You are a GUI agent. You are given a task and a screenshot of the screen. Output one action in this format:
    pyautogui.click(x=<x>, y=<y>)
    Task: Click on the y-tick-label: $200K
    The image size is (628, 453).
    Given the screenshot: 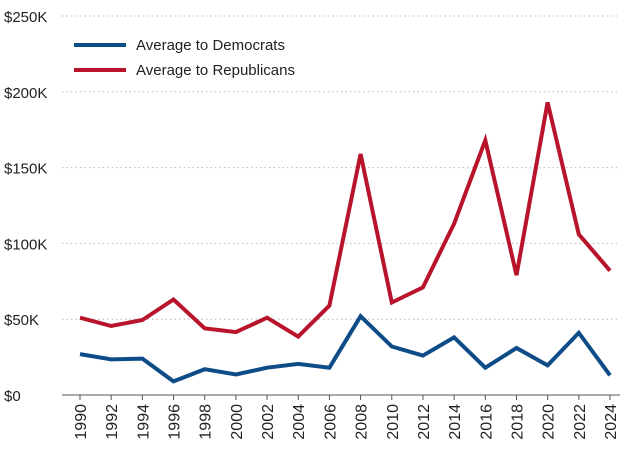 What is the action you would take?
    pyautogui.click(x=25, y=93)
    